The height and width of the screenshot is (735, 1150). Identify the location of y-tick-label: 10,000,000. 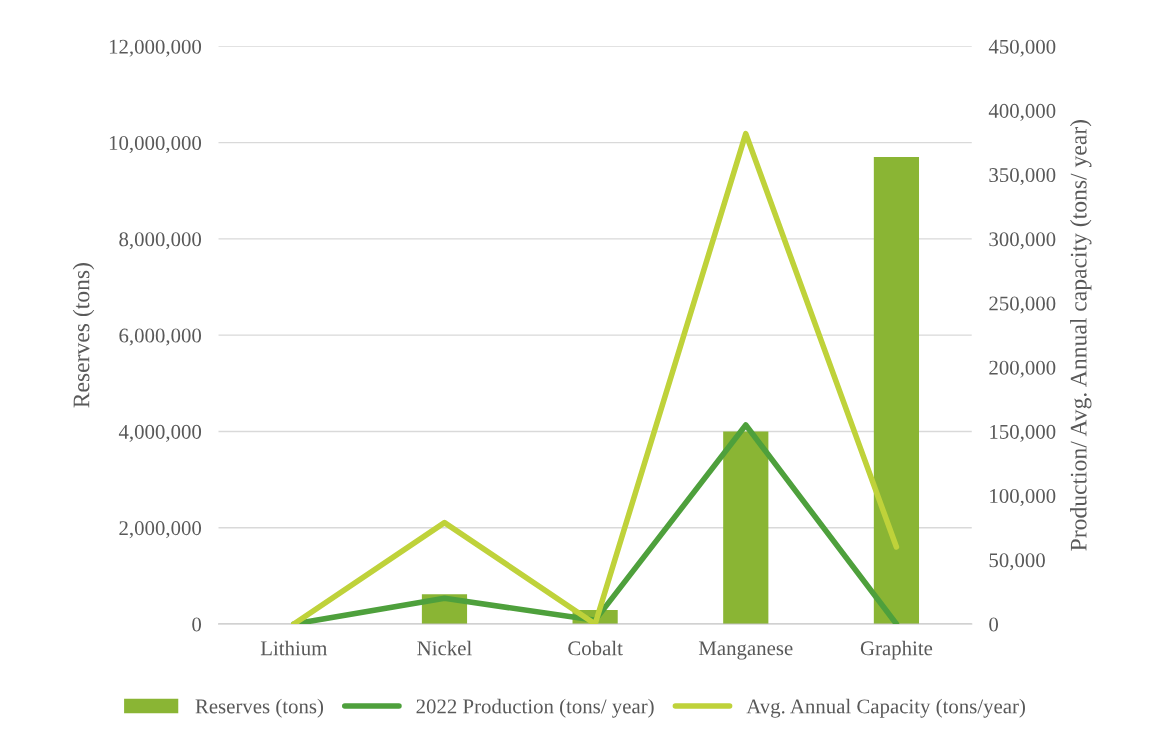
(155, 144).